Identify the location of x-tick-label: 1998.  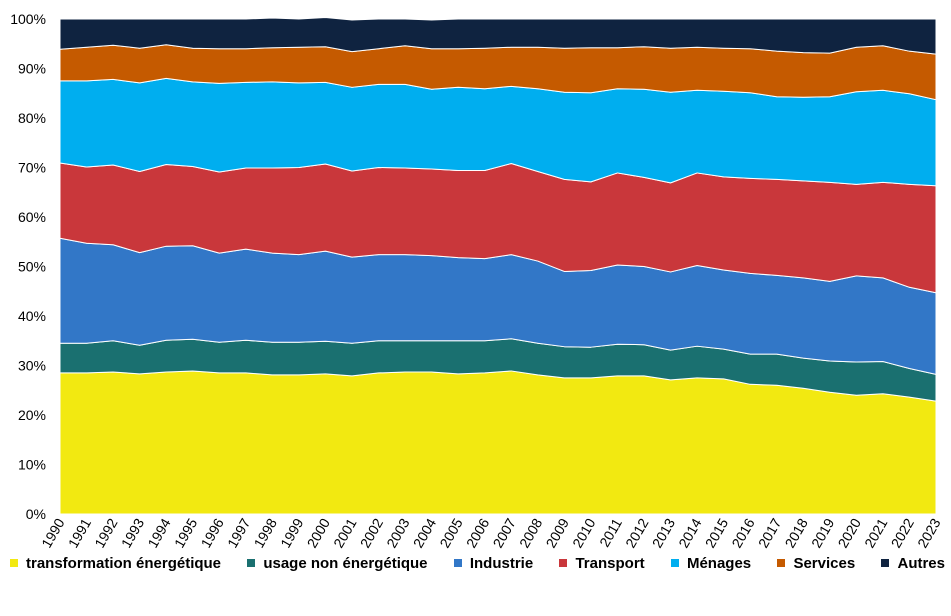
(266, 532).